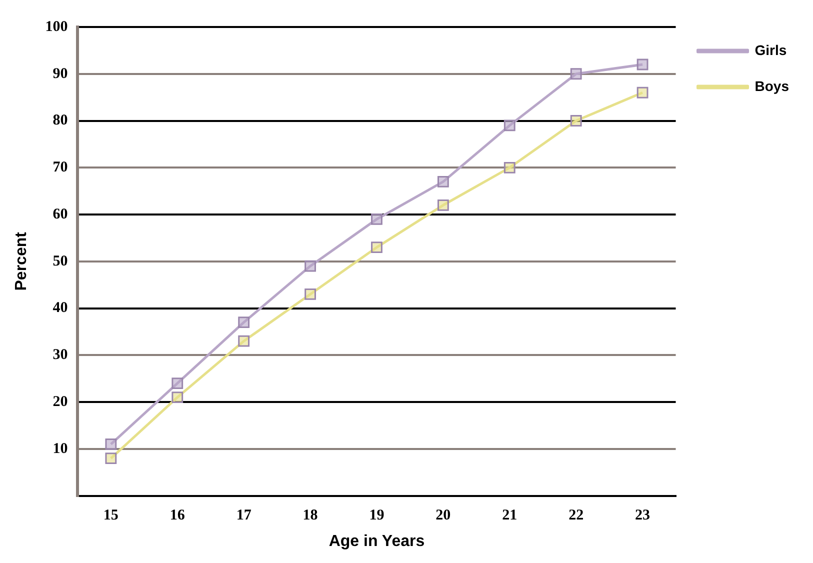 This screenshot has width=813, height=563. What do you see at coordinates (376, 541) in the screenshot?
I see `x-axis-title: Age in Years` at bounding box center [376, 541].